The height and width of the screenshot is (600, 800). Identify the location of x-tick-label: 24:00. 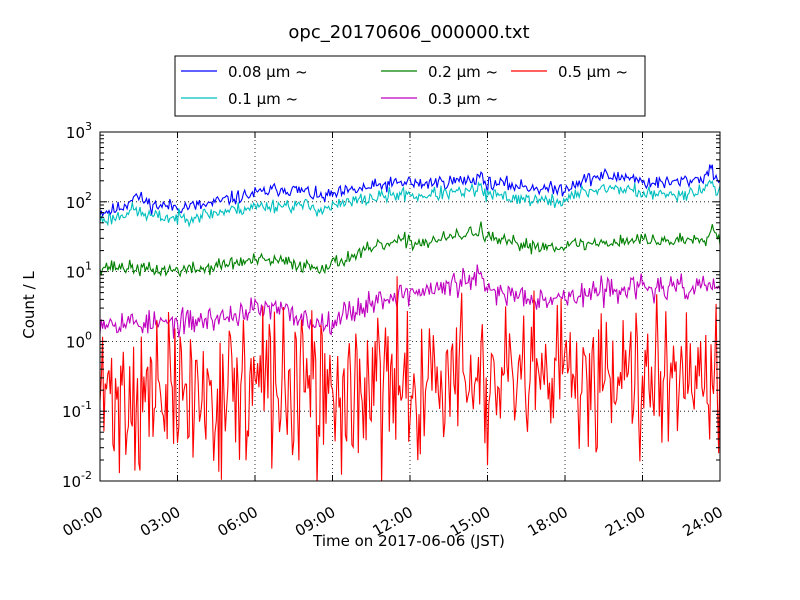
(703, 521).